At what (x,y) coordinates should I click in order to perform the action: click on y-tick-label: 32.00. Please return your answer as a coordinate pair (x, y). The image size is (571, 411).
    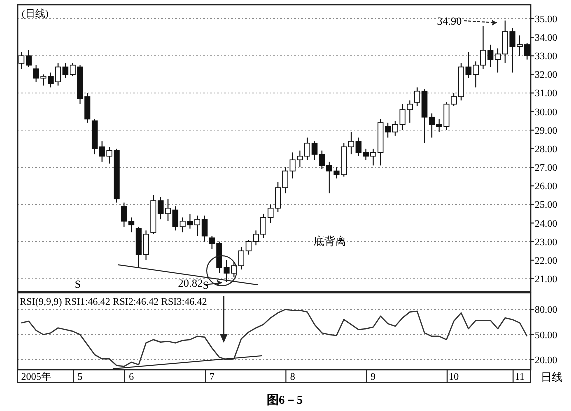
    Looking at the image, I should click on (546, 76).